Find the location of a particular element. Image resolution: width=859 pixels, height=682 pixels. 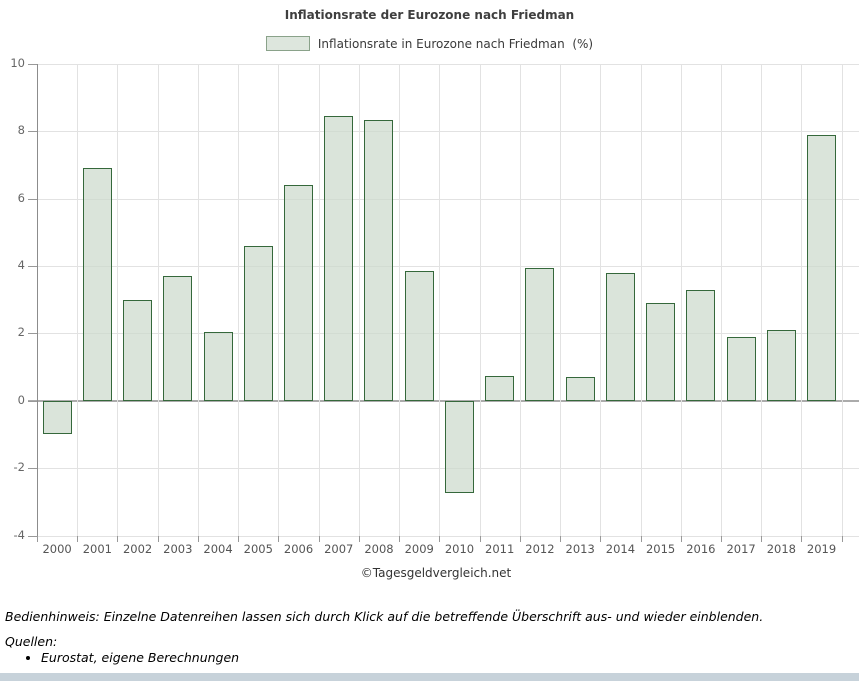

y-axis-label: -2 is located at coordinates (19, 467).